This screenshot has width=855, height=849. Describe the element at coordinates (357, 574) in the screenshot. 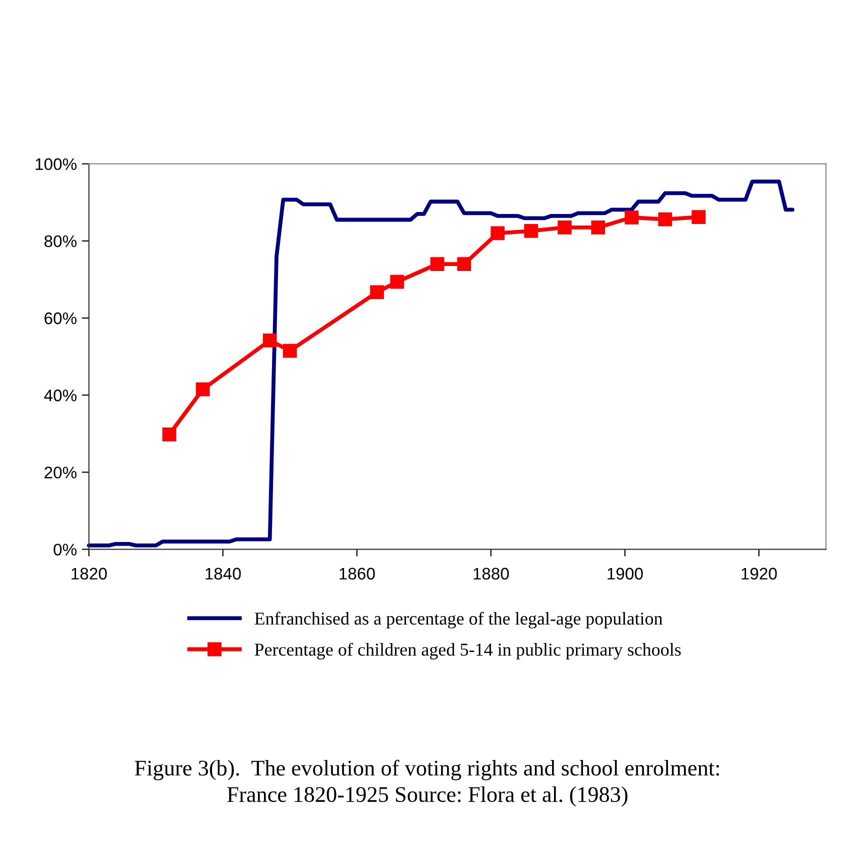

I see `x-tick-label: 1860` at that location.